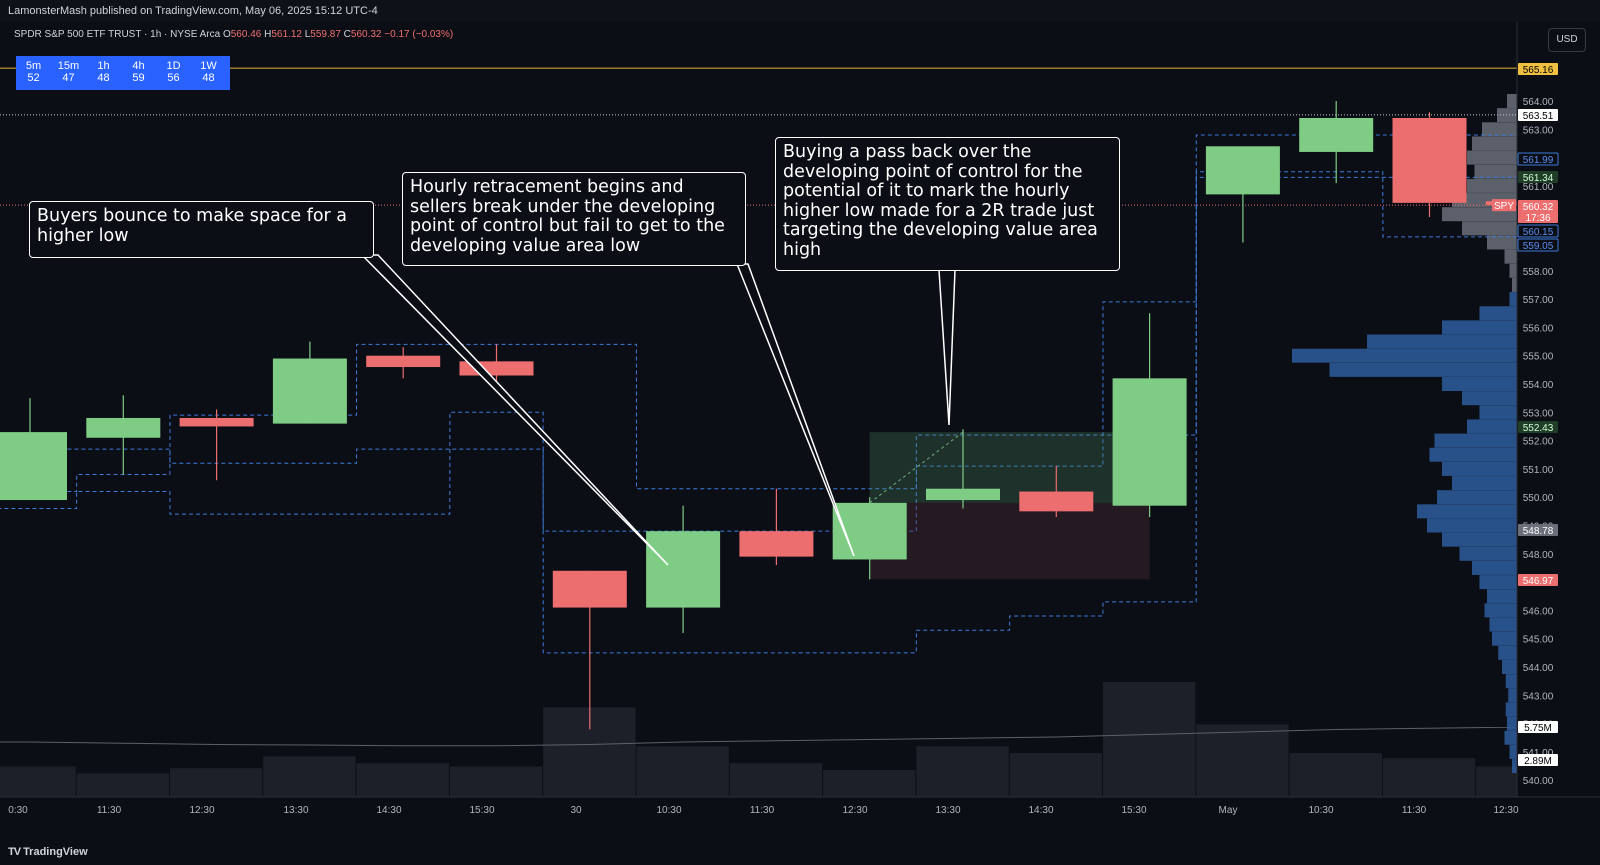 The height and width of the screenshot is (865, 1600). What do you see at coordinates (1538, 357) in the screenshot?
I see `price-tick-label: 555.00` at bounding box center [1538, 357].